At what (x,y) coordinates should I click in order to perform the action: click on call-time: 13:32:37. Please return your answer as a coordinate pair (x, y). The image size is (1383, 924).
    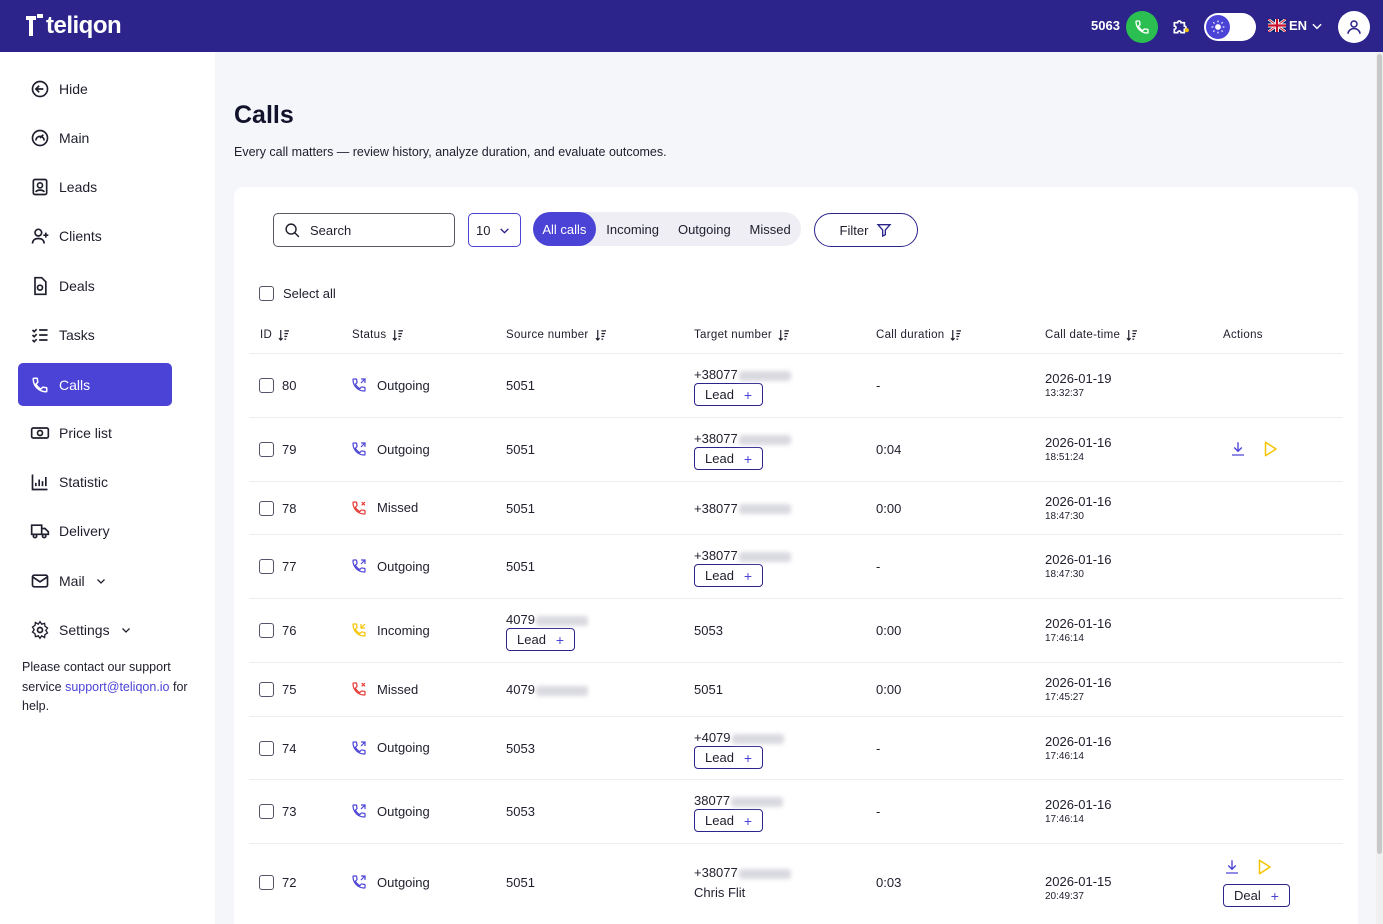
    Looking at the image, I should click on (1064, 393).